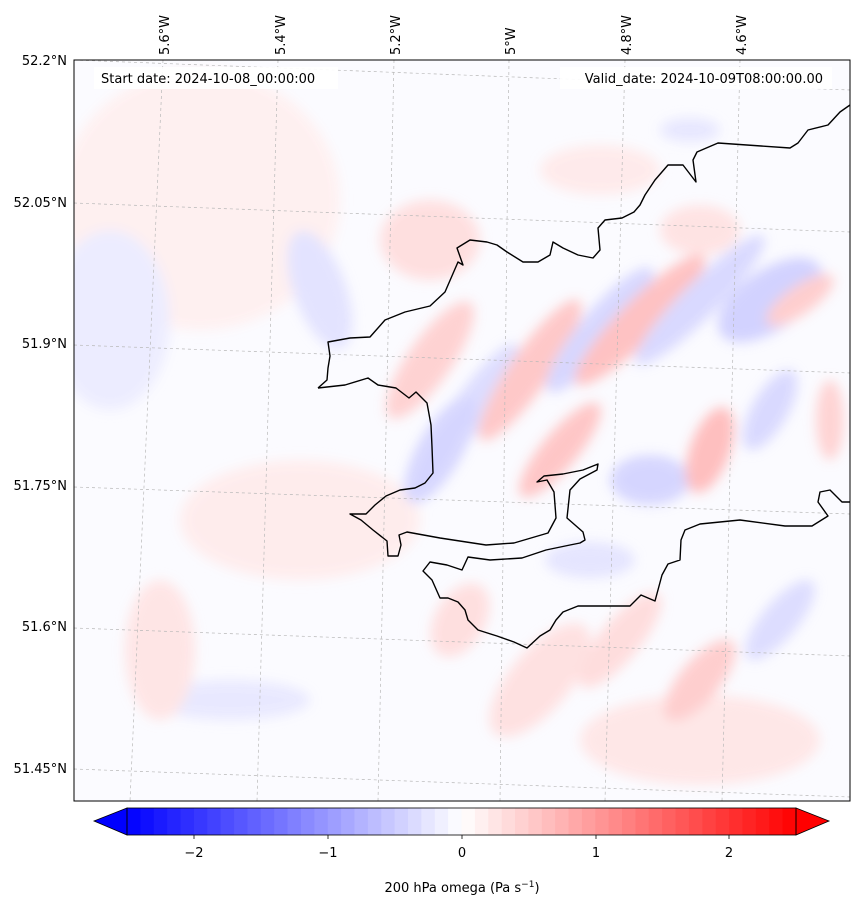  I want to click on lon-tick-label: 4.6°W, so click(742, 35).